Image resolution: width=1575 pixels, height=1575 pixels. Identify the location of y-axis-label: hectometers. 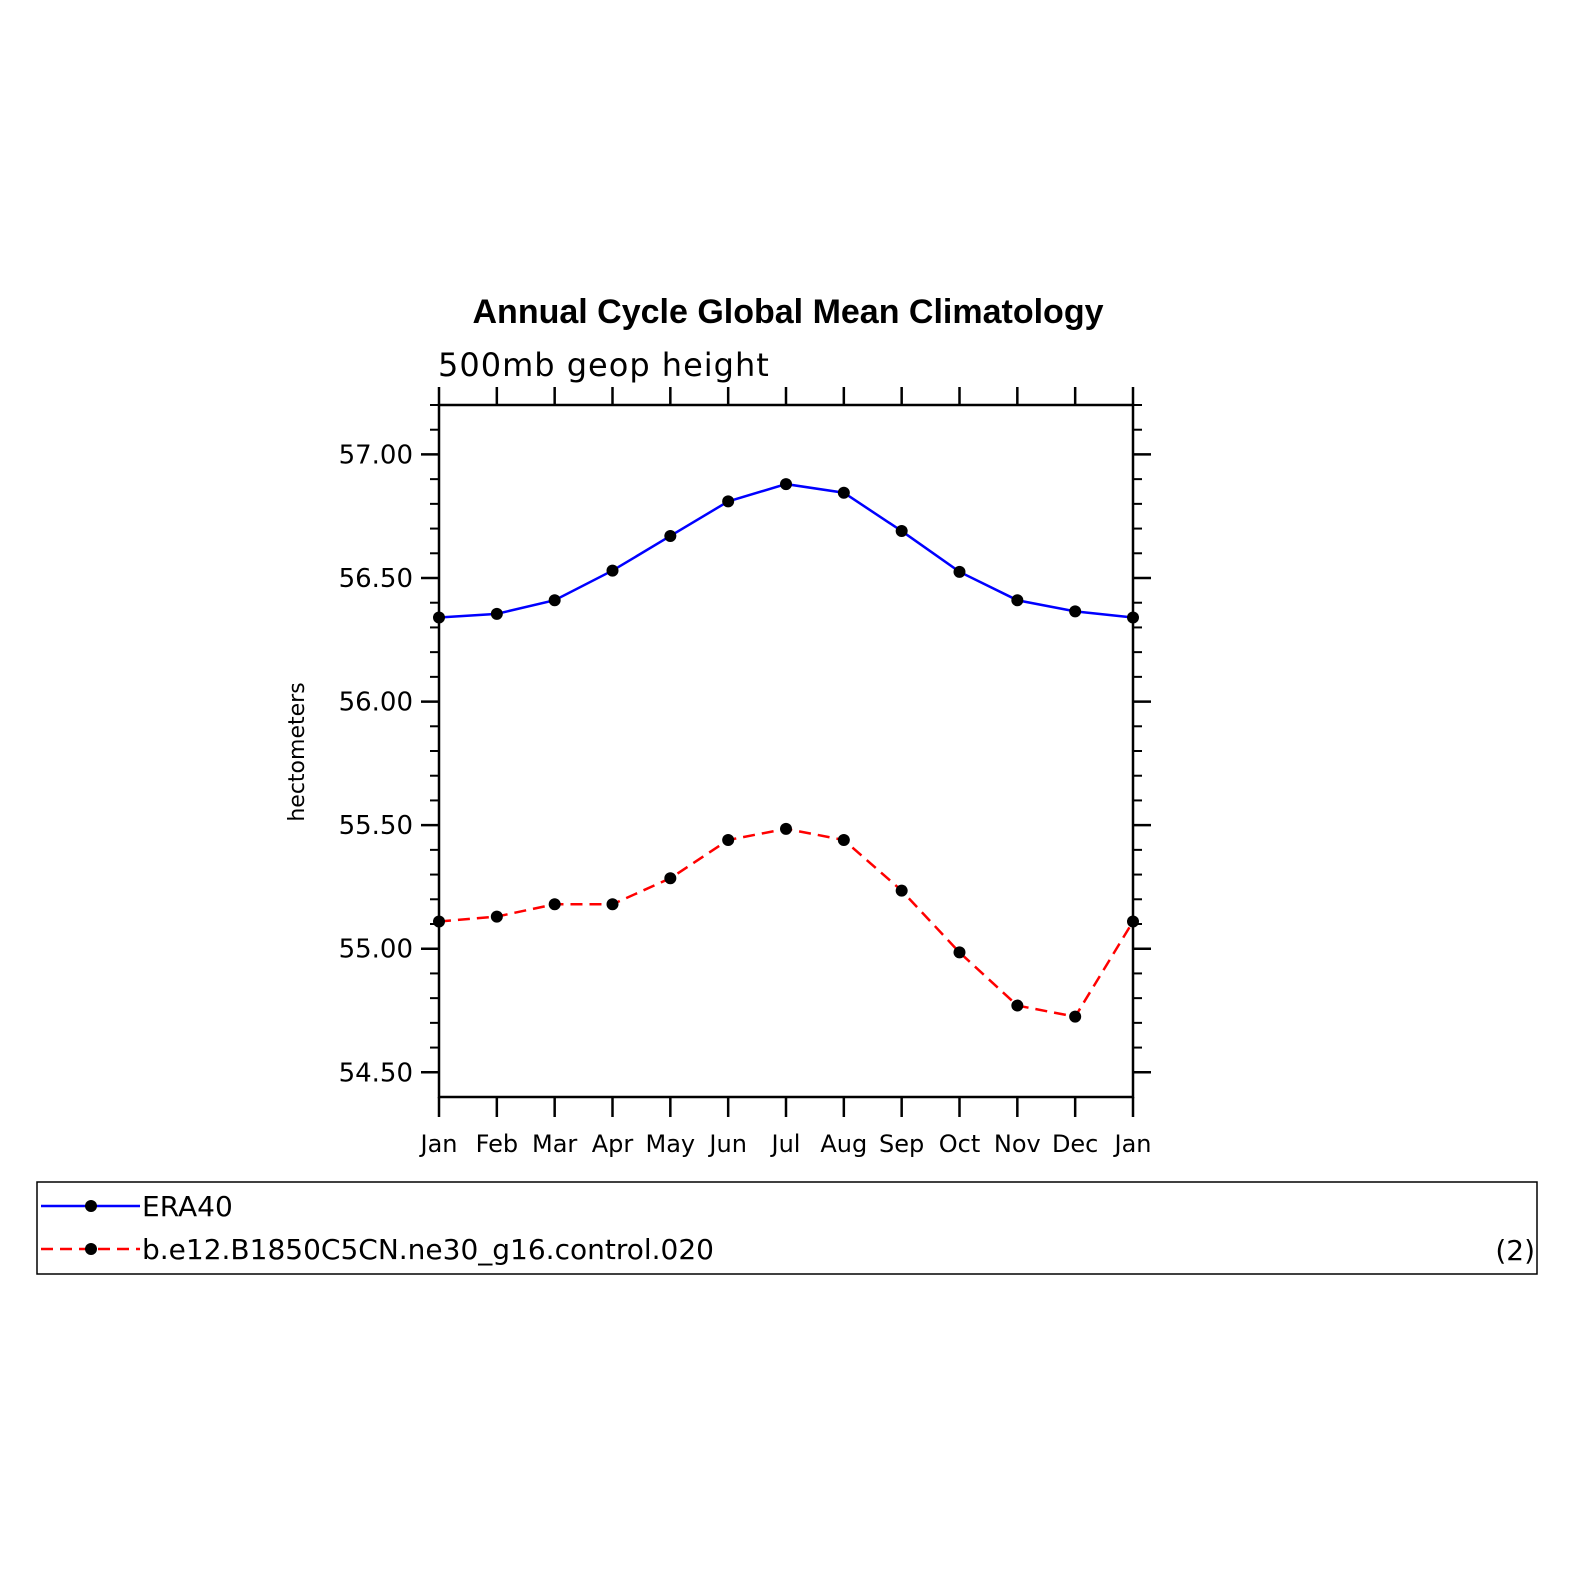
(297, 751).